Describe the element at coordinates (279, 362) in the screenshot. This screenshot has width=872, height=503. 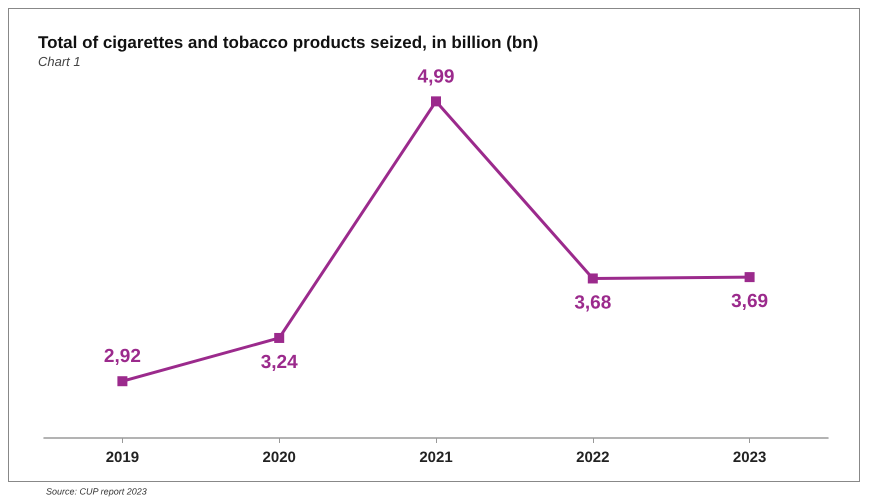
I see `data-label: 3,24` at that location.